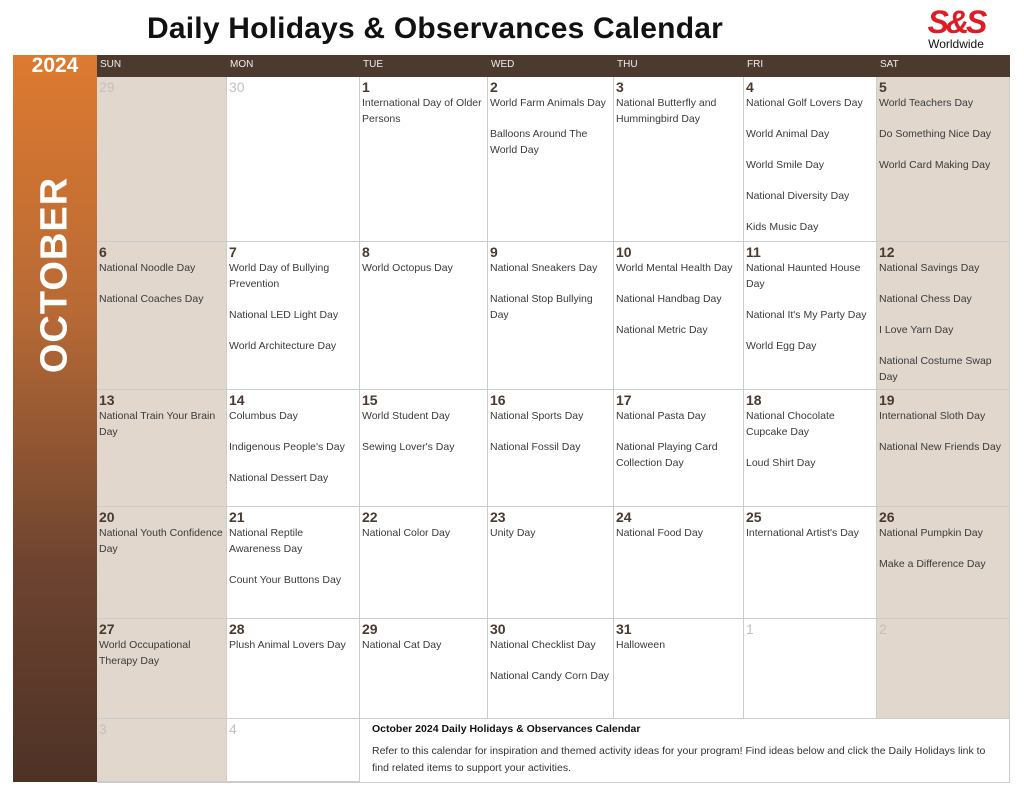 The height and width of the screenshot is (801, 1024). I want to click on day-cell: 16 National Sports Day National Fossil Day, so click(551, 448).